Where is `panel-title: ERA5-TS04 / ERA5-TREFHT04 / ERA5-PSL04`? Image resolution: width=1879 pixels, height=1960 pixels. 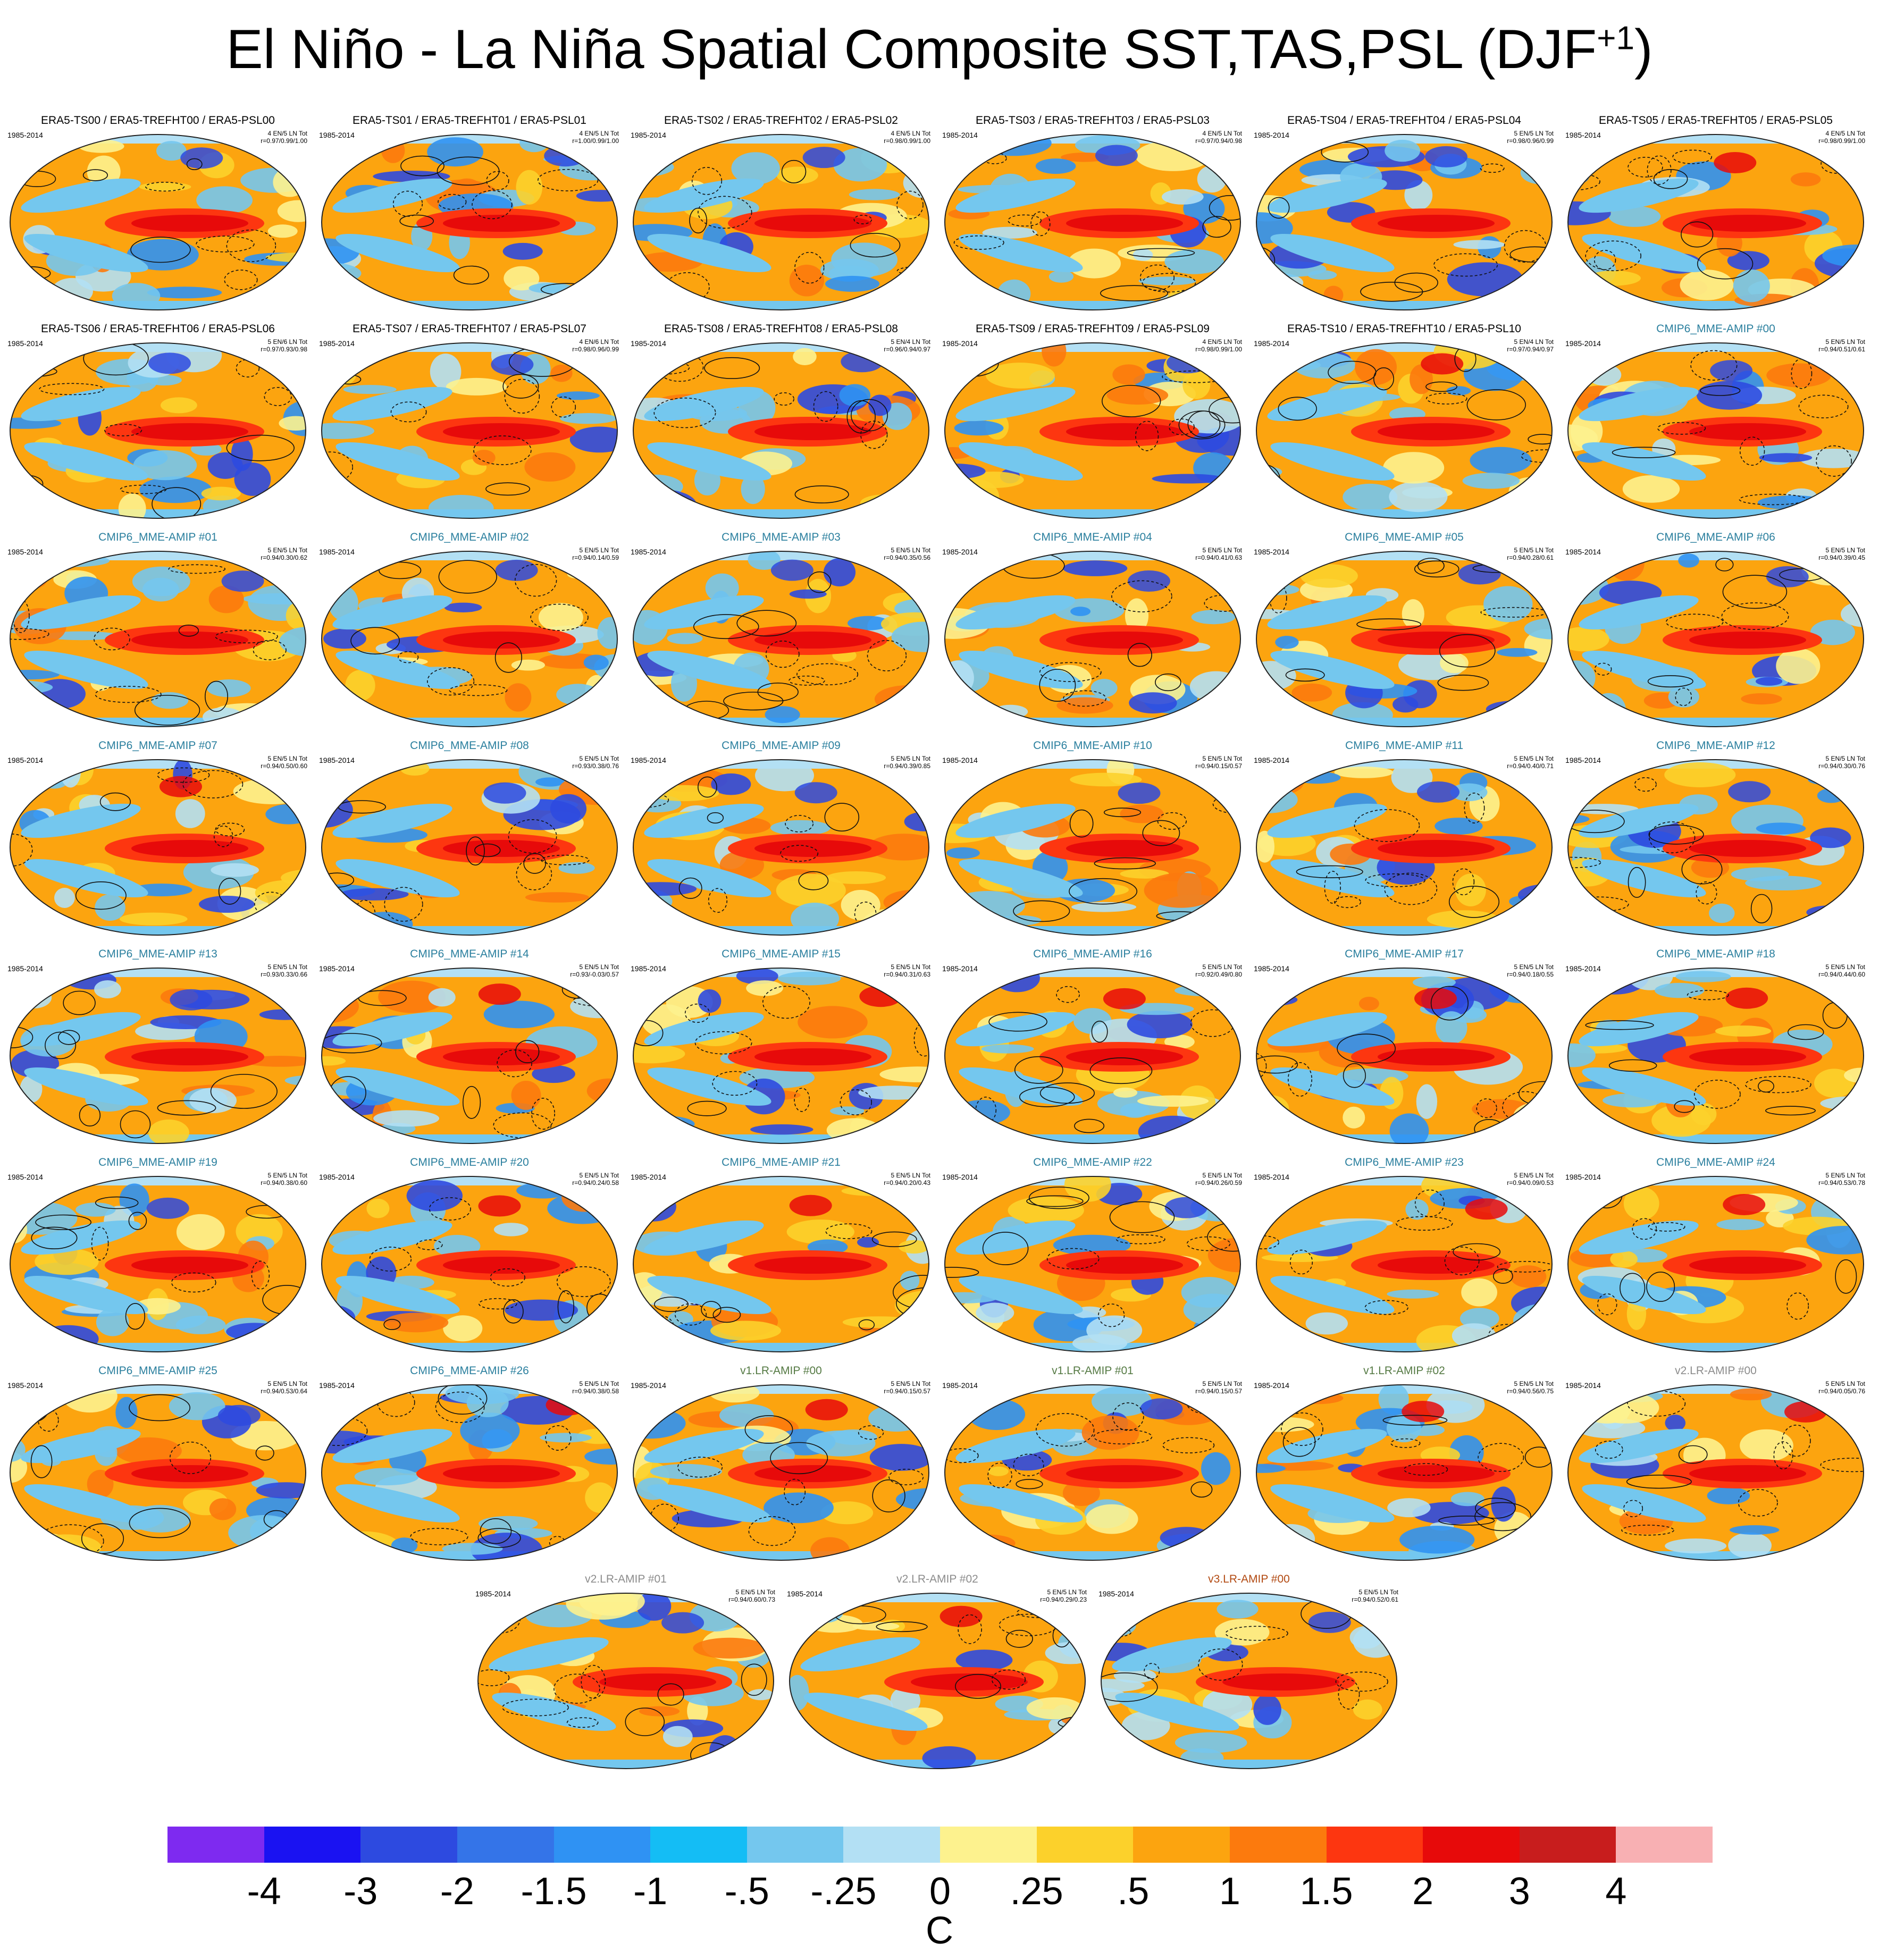 panel-title: ERA5-TS04 / ERA5-TREFHT04 / ERA5-PSL04 is located at coordinates (1404, 121).